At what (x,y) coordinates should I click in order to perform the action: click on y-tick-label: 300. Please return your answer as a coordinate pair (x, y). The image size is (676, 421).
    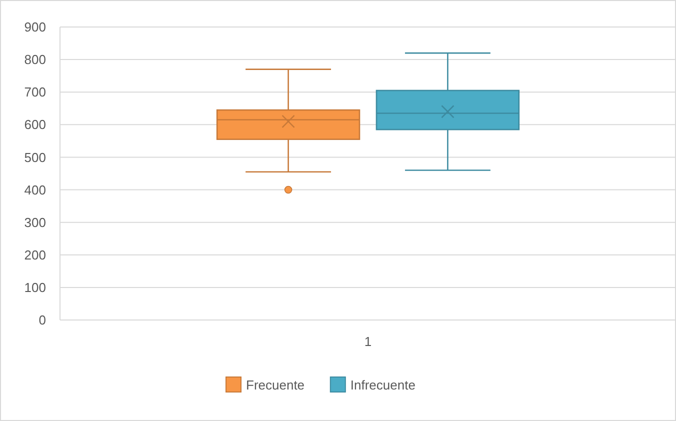
    Looking at the image, I should click on (35, 222).